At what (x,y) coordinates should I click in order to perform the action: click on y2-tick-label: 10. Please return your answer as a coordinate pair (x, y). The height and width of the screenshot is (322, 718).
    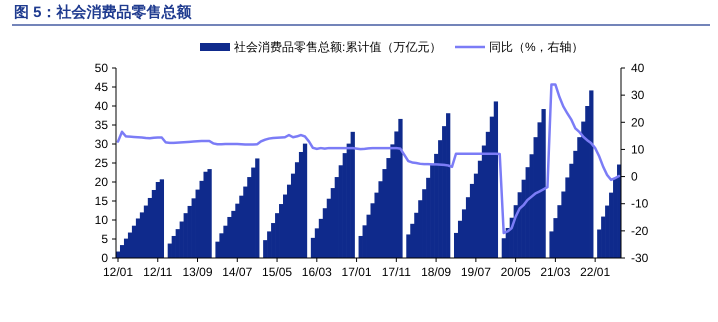
    Looking at the image, I should click on (638, 149).